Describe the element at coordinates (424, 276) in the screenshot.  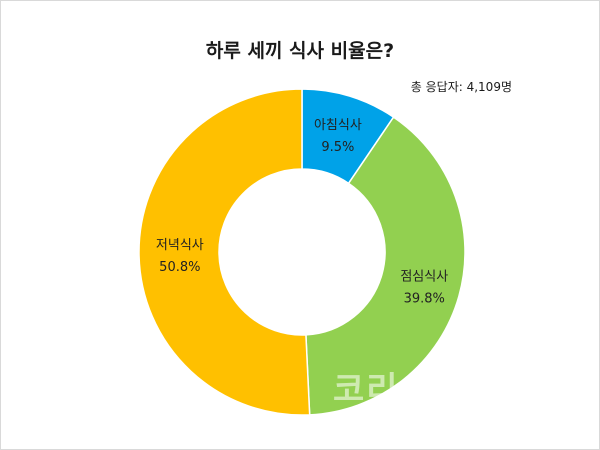
I see `slice-name-label-2: 점심식사` at that location.